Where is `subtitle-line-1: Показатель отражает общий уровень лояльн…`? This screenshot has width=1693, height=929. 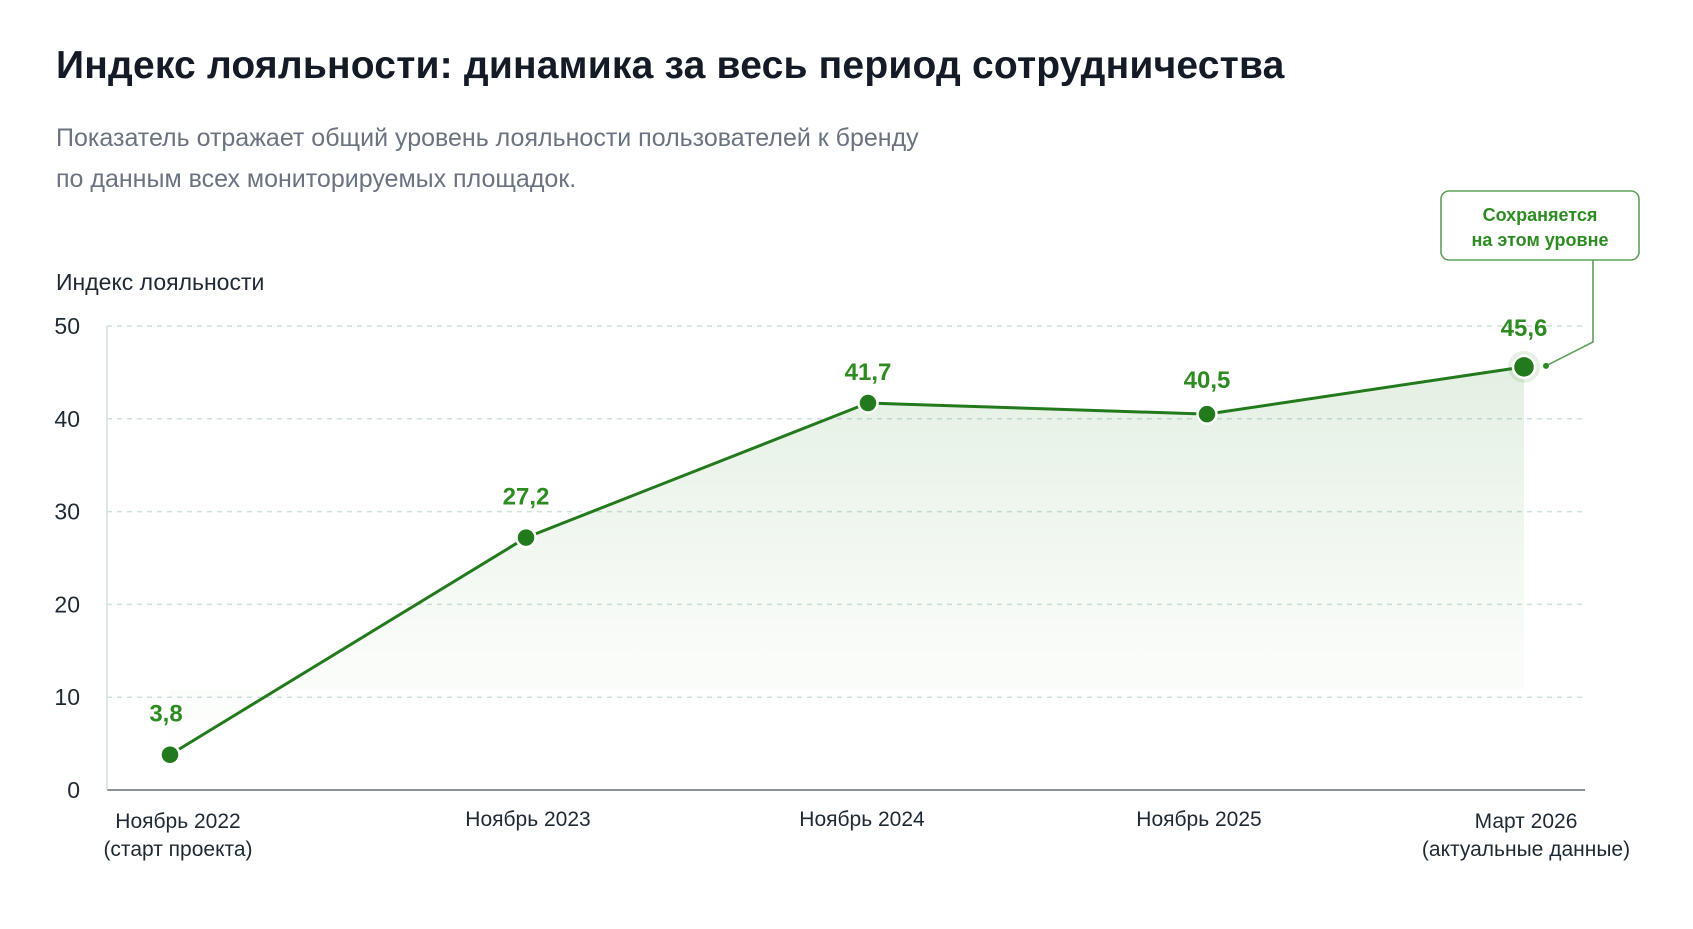 subtitle-line-1: Показатель отражает общий уровень лояльн… is located at coordinates (487, 138).